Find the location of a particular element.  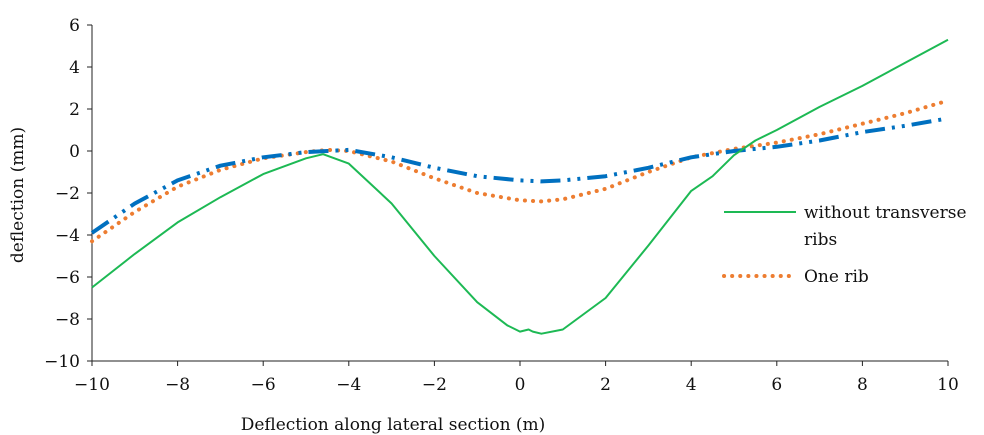

y-tick-label: 6 is located at coordinates (74, 26).